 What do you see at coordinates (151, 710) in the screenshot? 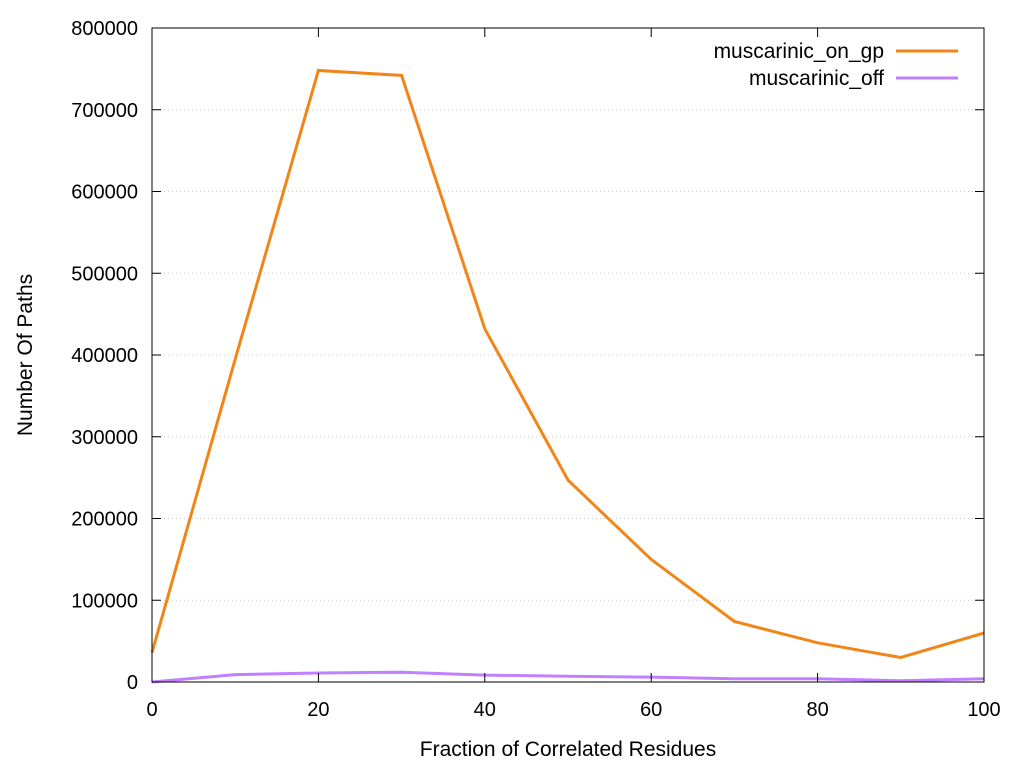
I see `x-tick-label: 0` at bounding box center [151, 710].